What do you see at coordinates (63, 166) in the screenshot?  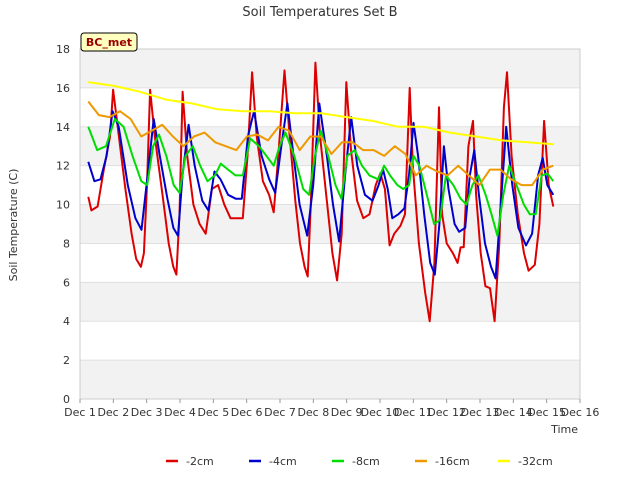 I see `y-tick-label: 12` at bounding box center [63, 166].